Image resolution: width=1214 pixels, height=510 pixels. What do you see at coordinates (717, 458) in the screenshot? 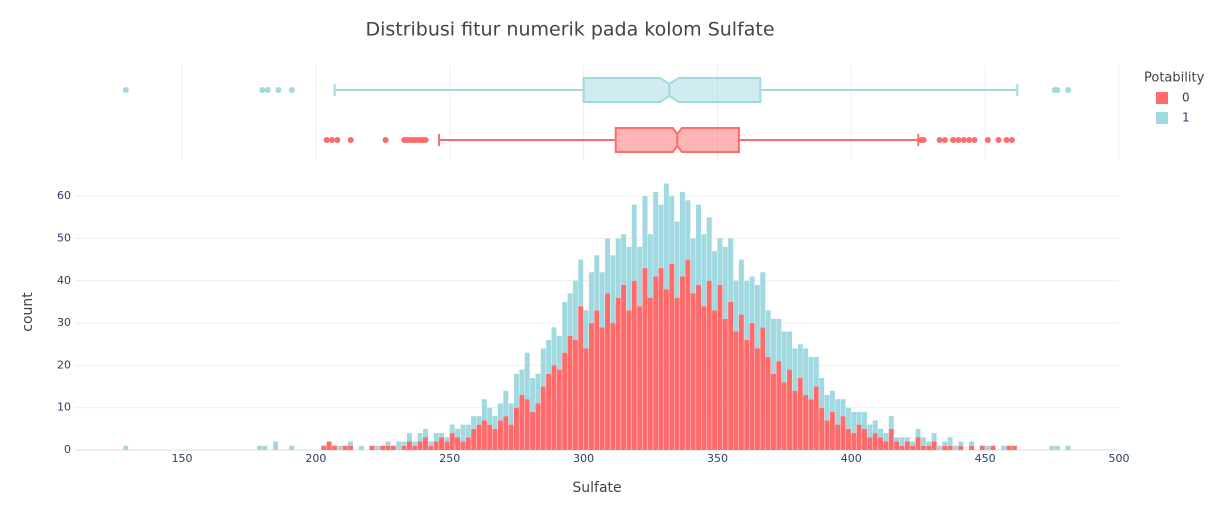
I see `x-tick-label: 350` at bounding box center [717, 458].